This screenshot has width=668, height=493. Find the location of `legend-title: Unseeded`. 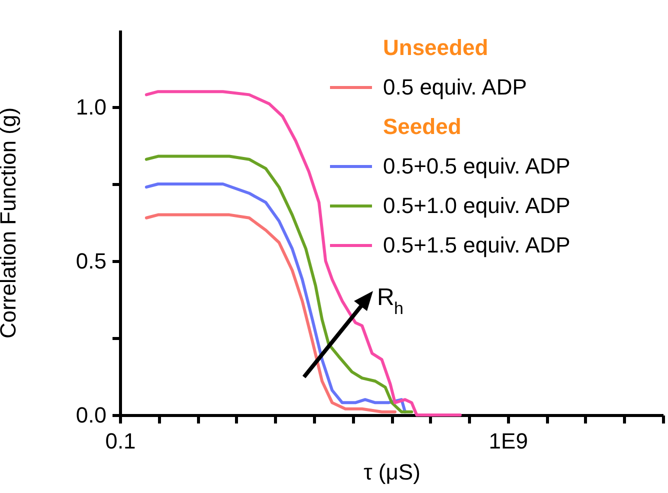

legend-title: Unseeded is located at coordinates (435, 47).